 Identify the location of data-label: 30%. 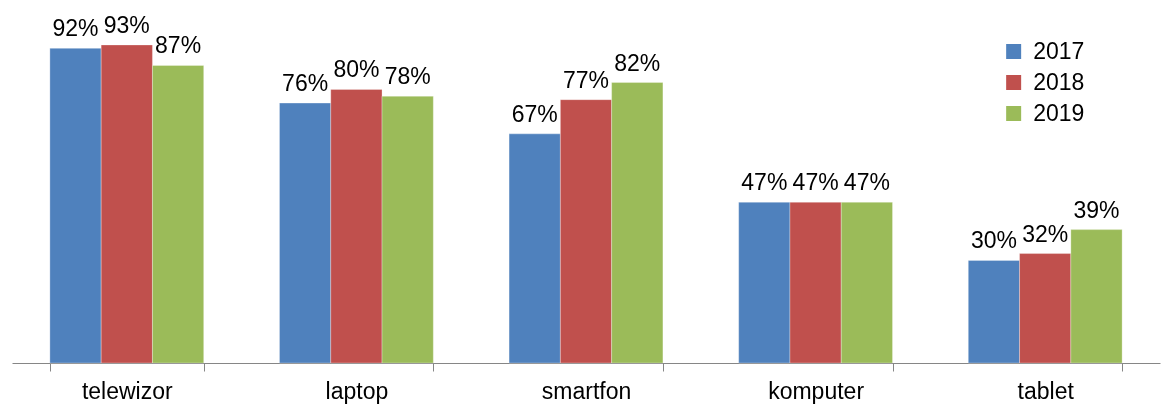
(993, 240).